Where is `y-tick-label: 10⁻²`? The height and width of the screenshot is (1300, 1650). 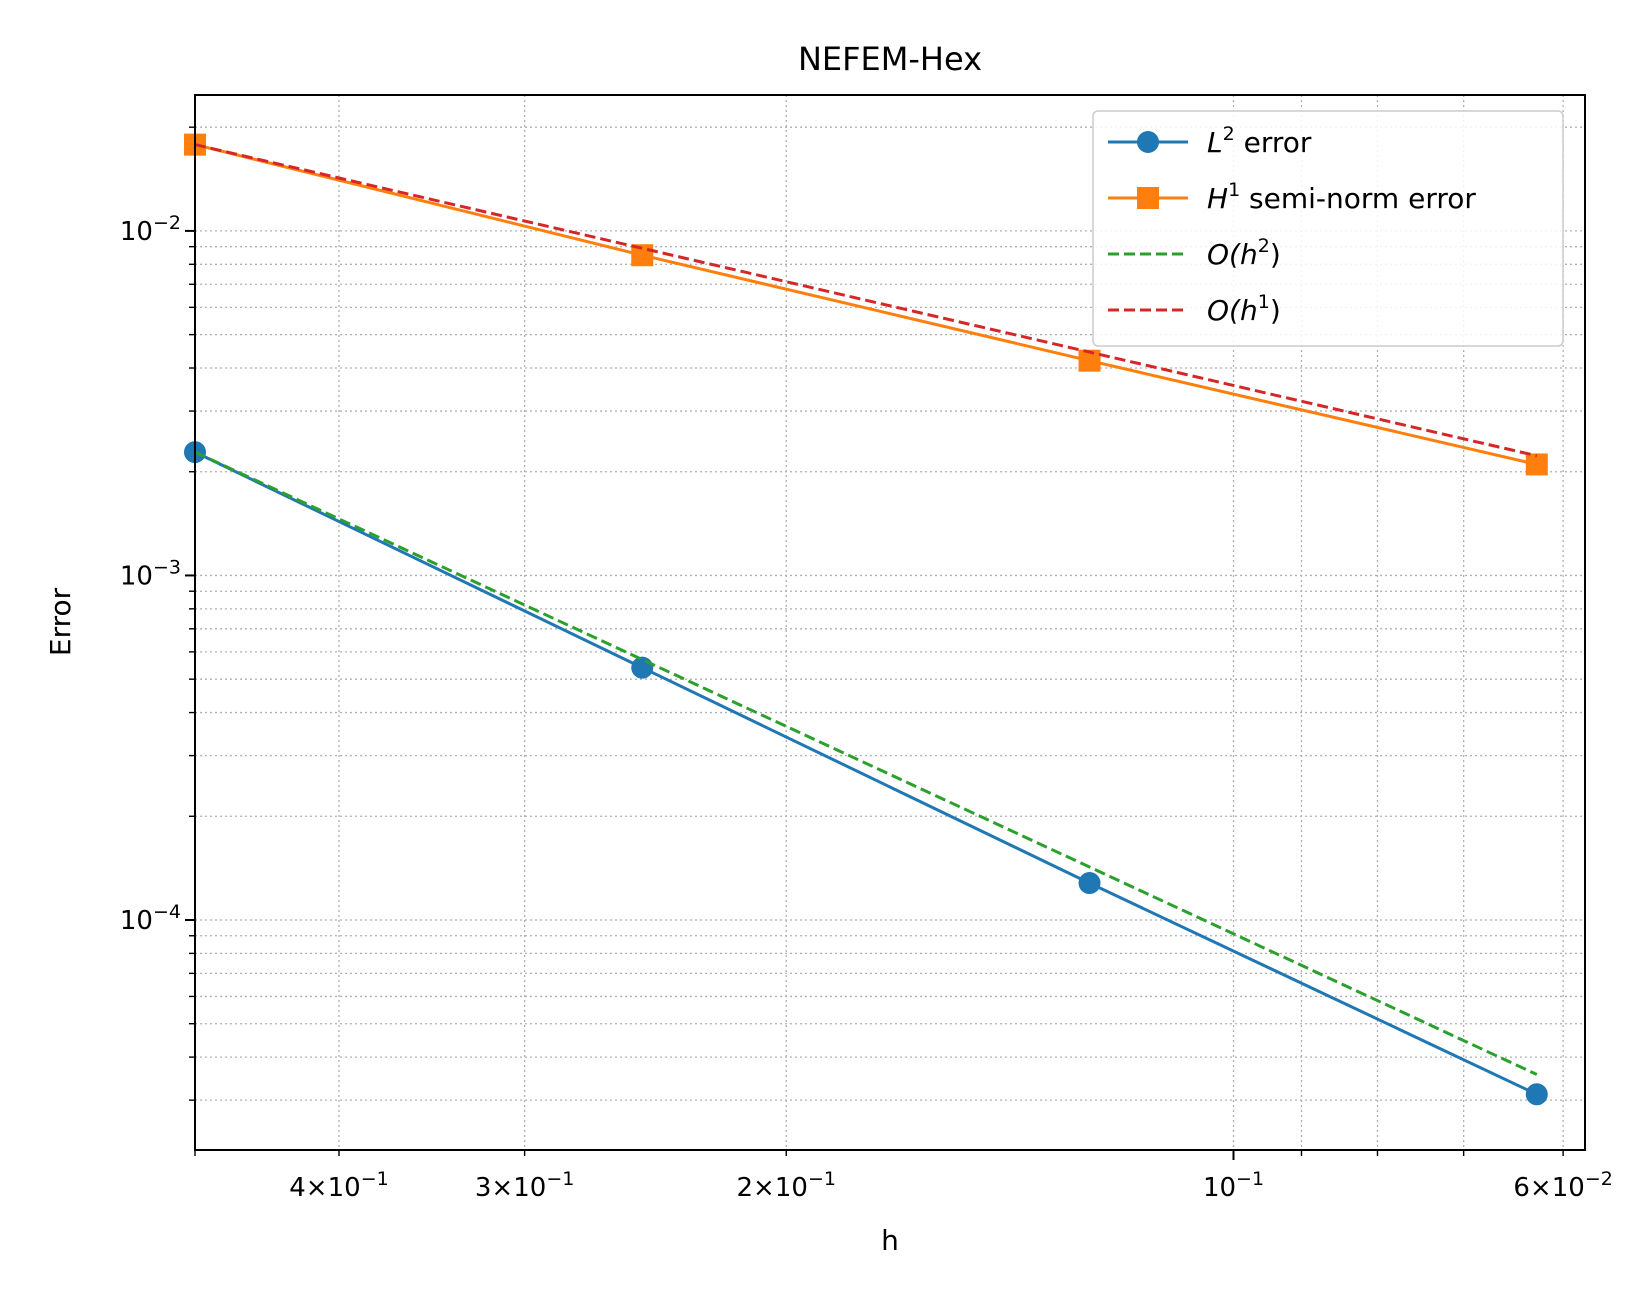
y-tick-label: 10⁻² is located at coordinates (150, 229).